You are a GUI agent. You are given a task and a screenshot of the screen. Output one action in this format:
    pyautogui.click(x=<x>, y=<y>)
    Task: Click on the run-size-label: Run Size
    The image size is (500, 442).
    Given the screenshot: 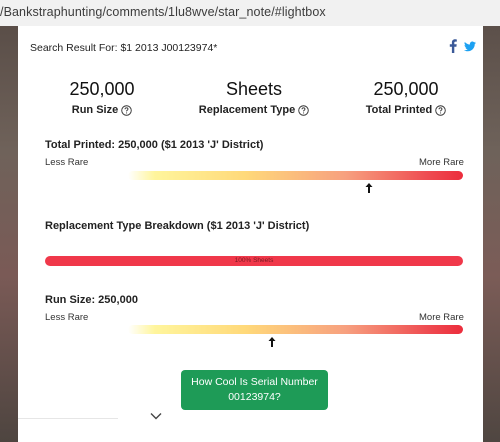 What is the action you would take?
    pyautogui.click(x=95, y=110)
    